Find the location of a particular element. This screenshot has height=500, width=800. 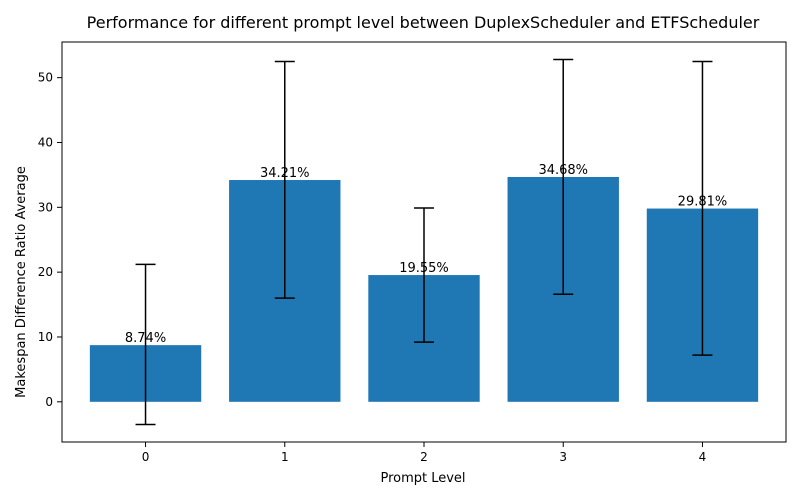

y-tick-label-30: 30 is located at coordinates (45, 207).